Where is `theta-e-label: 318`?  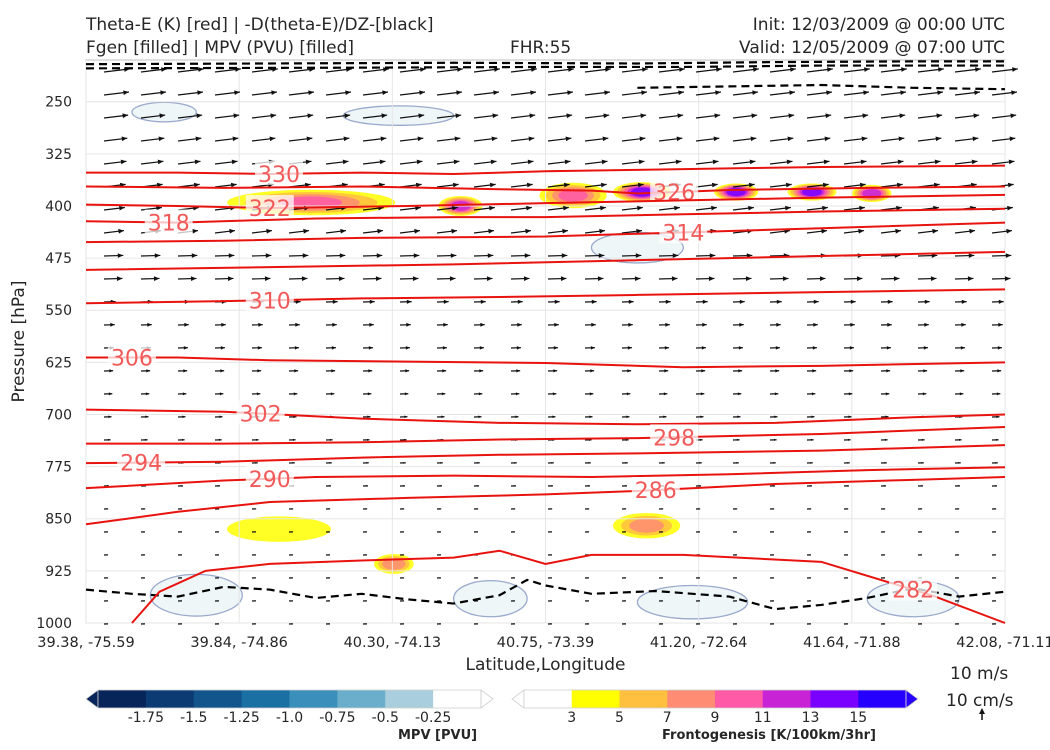 theta-e-label: 318 is located at coordinates (169, 224).